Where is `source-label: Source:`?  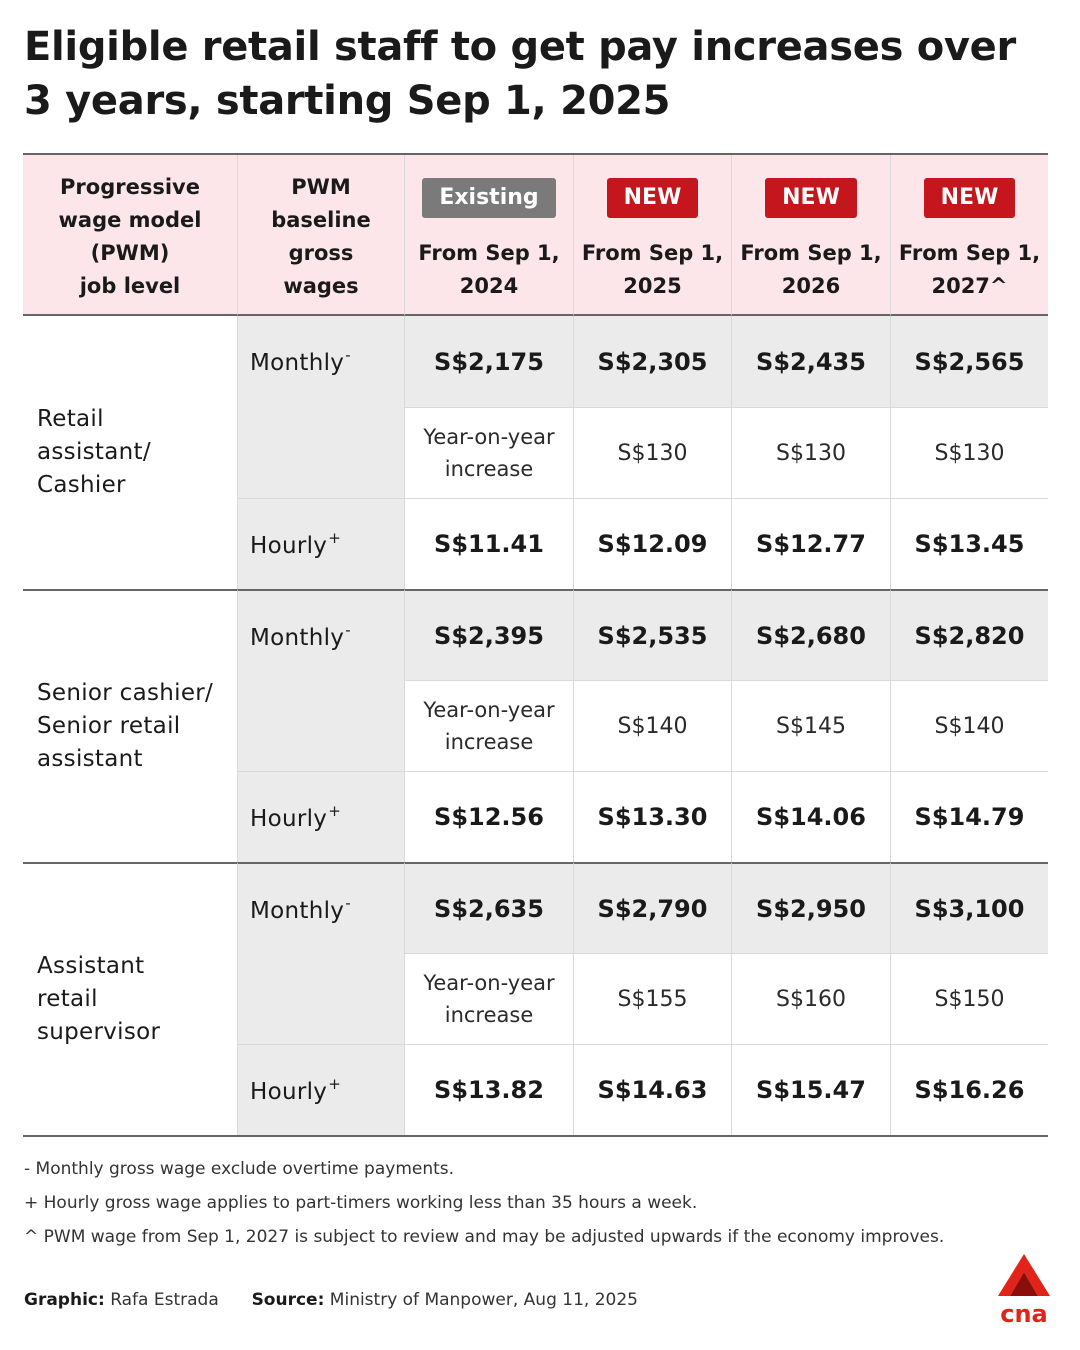 source-label: Source: is located at coordinates (288, 1300).